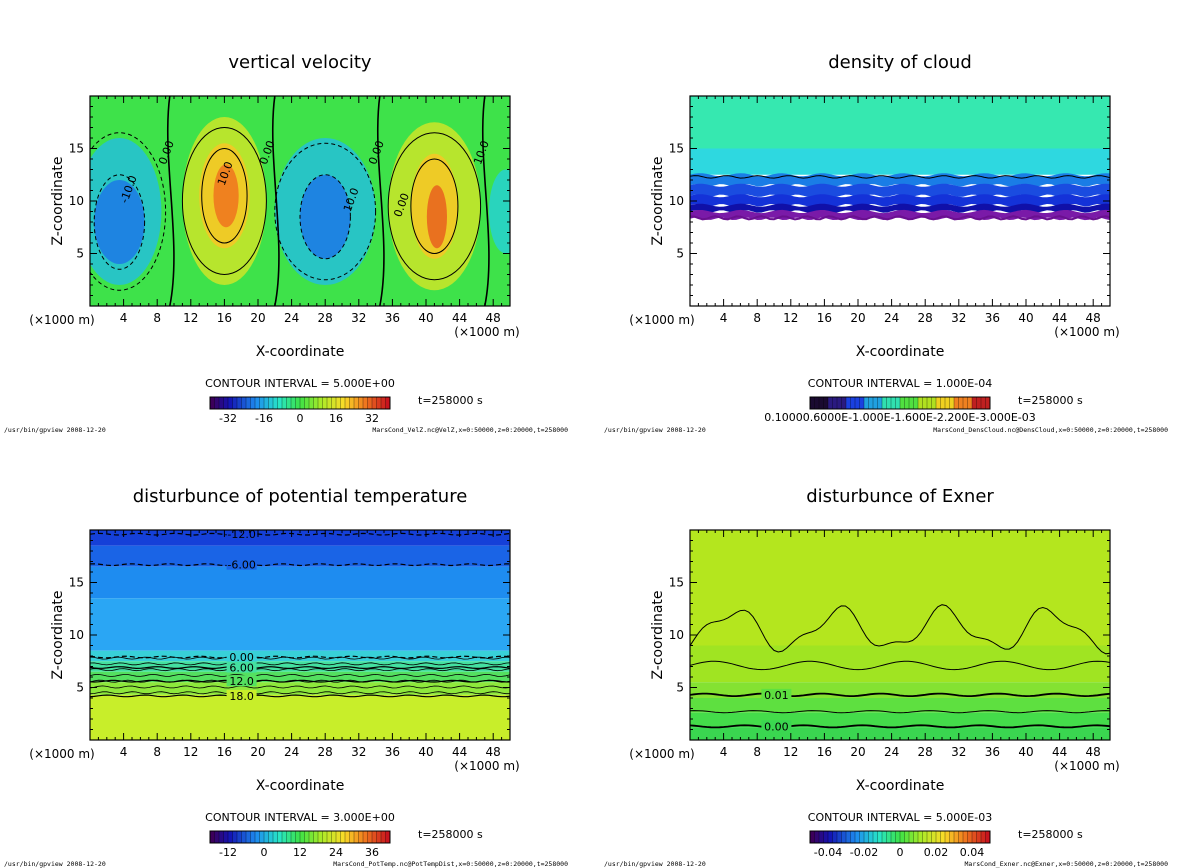  I want to click on y-tick-label: 15, so click(76, 583).